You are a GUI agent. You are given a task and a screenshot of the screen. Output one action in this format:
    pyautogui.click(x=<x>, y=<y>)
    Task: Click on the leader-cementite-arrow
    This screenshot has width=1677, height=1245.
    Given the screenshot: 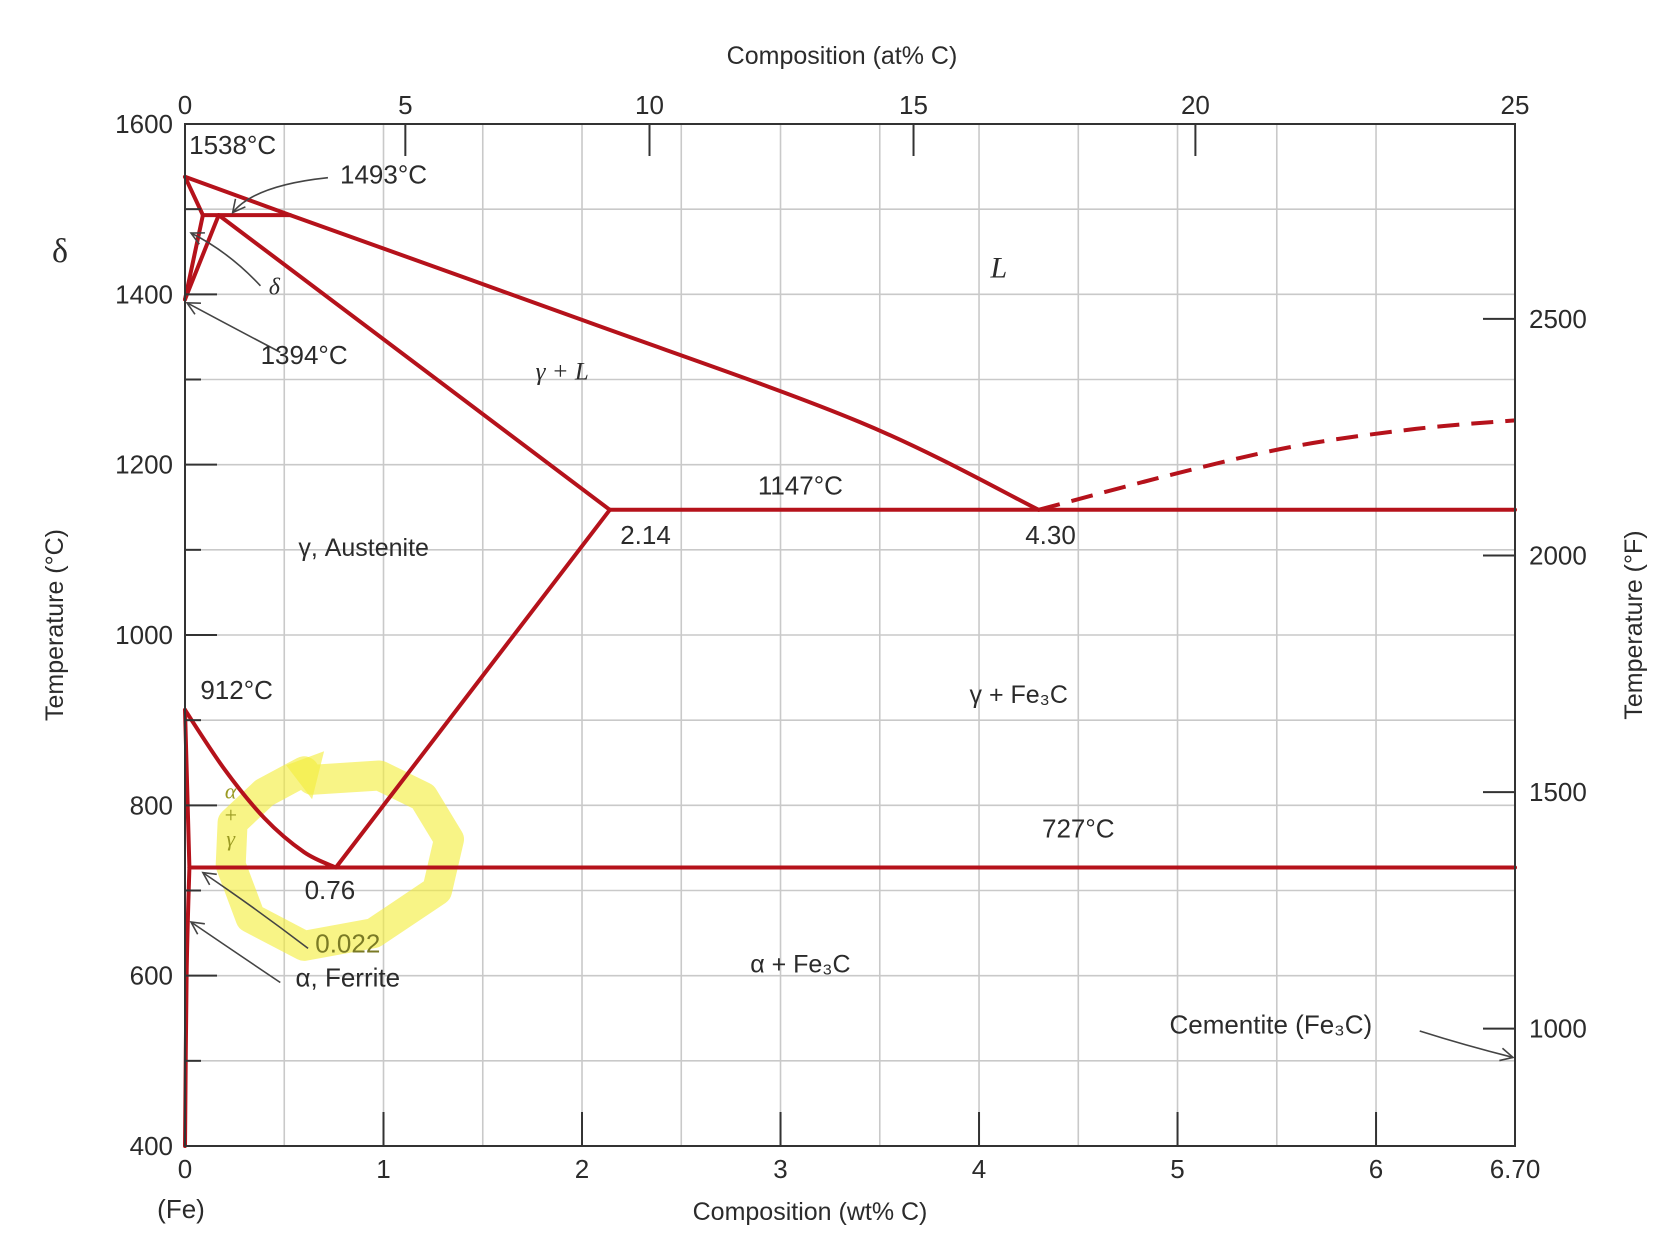 What is the action you would take?
    pyautogui.click(x=1507, y=1054)
    